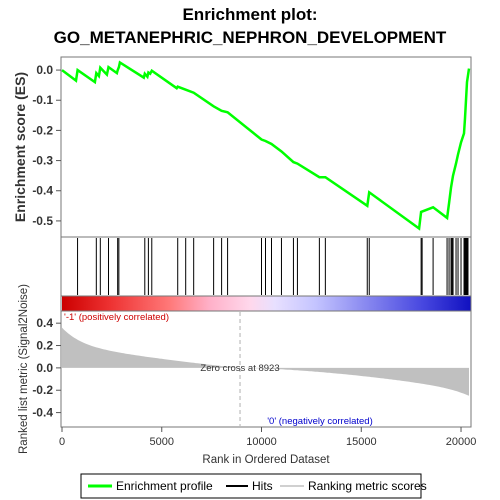 This screenshot has height=500, width=500. Describe the element at coordinates (261, 442) in the screenshot. I see `x-tick-label: 10000` at that location.